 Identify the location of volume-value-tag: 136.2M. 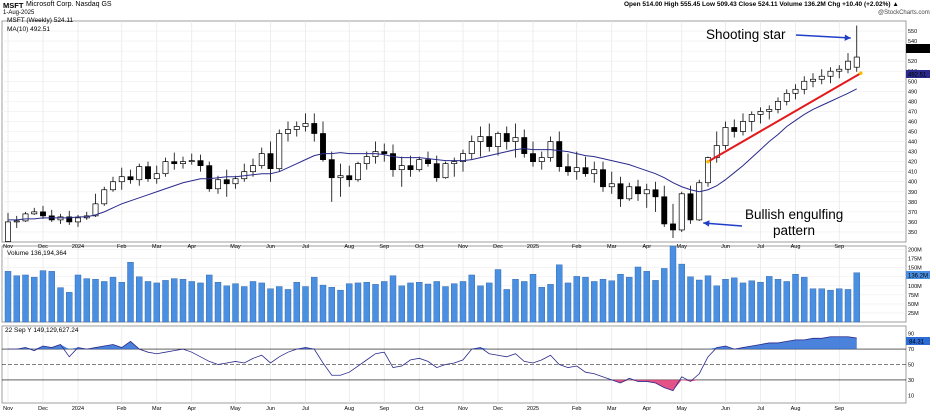
(918, 275).